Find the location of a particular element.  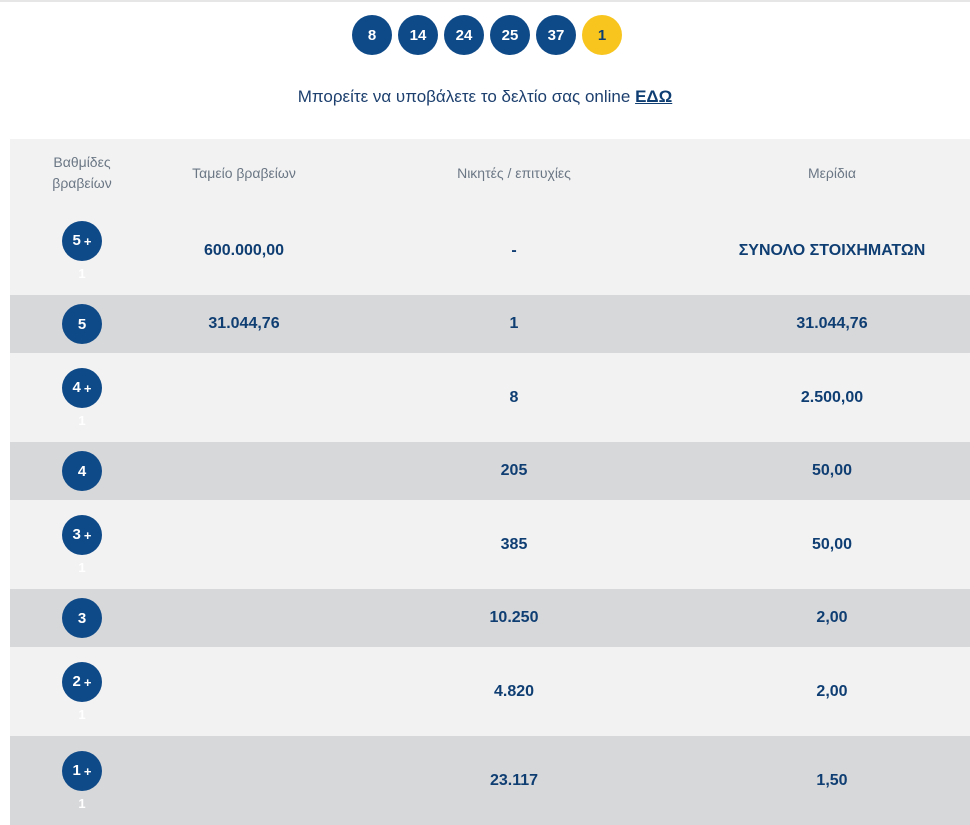

dividend-cell: 1,50 is located at coordinates (832, 780).